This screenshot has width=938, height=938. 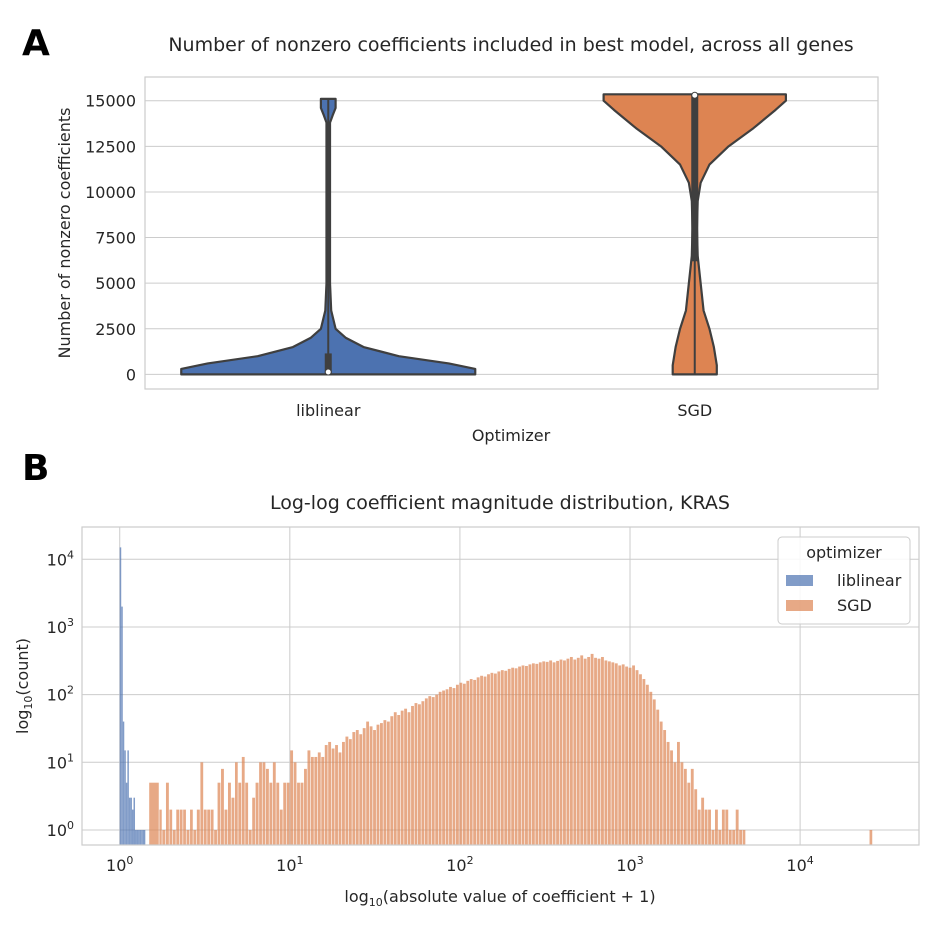 What do you see at coordinates (60, 829) in the screenshot?
I see `chart-b-y-tick-label: 10⁰` at bounding box center [60, 829].